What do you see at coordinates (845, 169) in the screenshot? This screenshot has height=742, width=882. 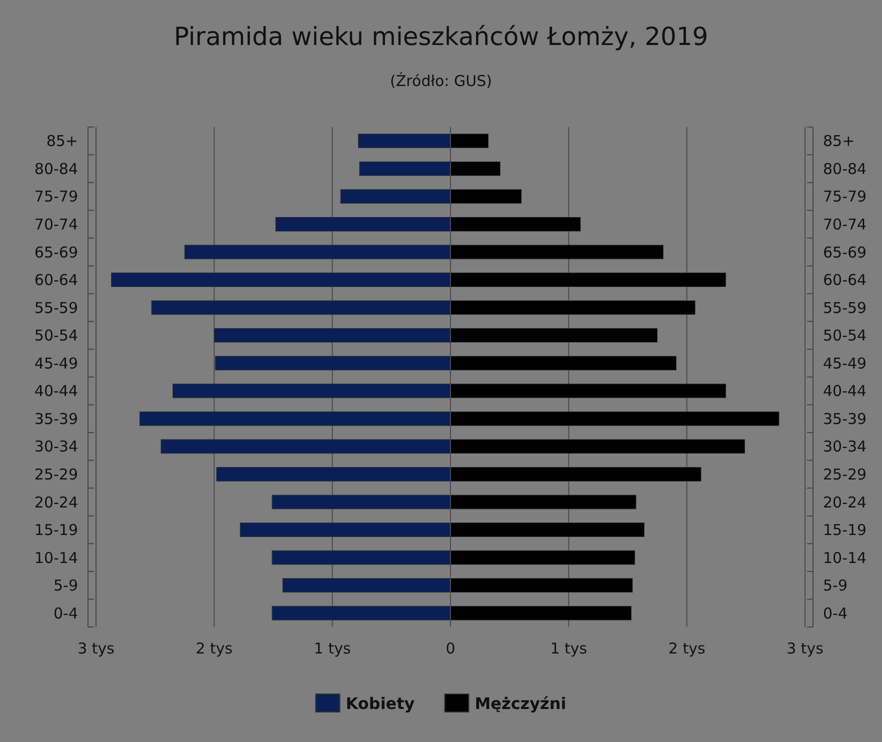 I see `category-label: 80-84` at bounding box center [845, 169].